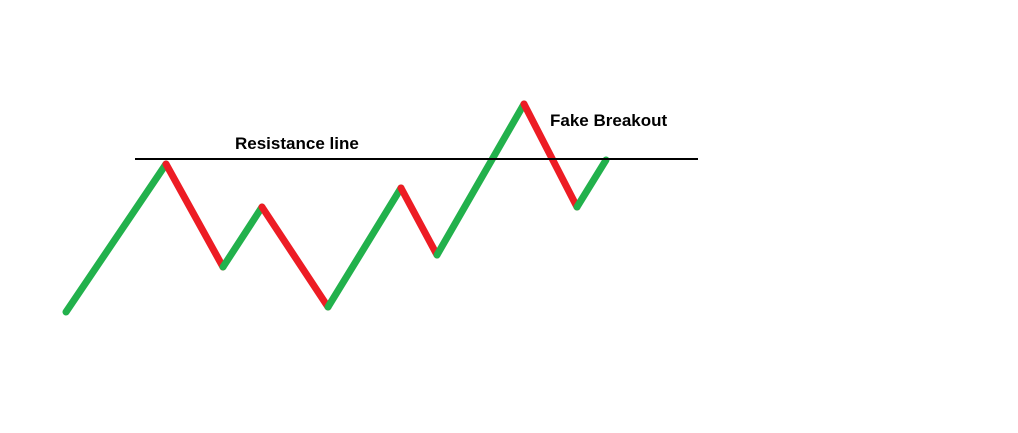  What do you see at coordinates (297, 143) in the screenshot?
I see `resistance-label: Resistance line` at bounding box center [297, 143].